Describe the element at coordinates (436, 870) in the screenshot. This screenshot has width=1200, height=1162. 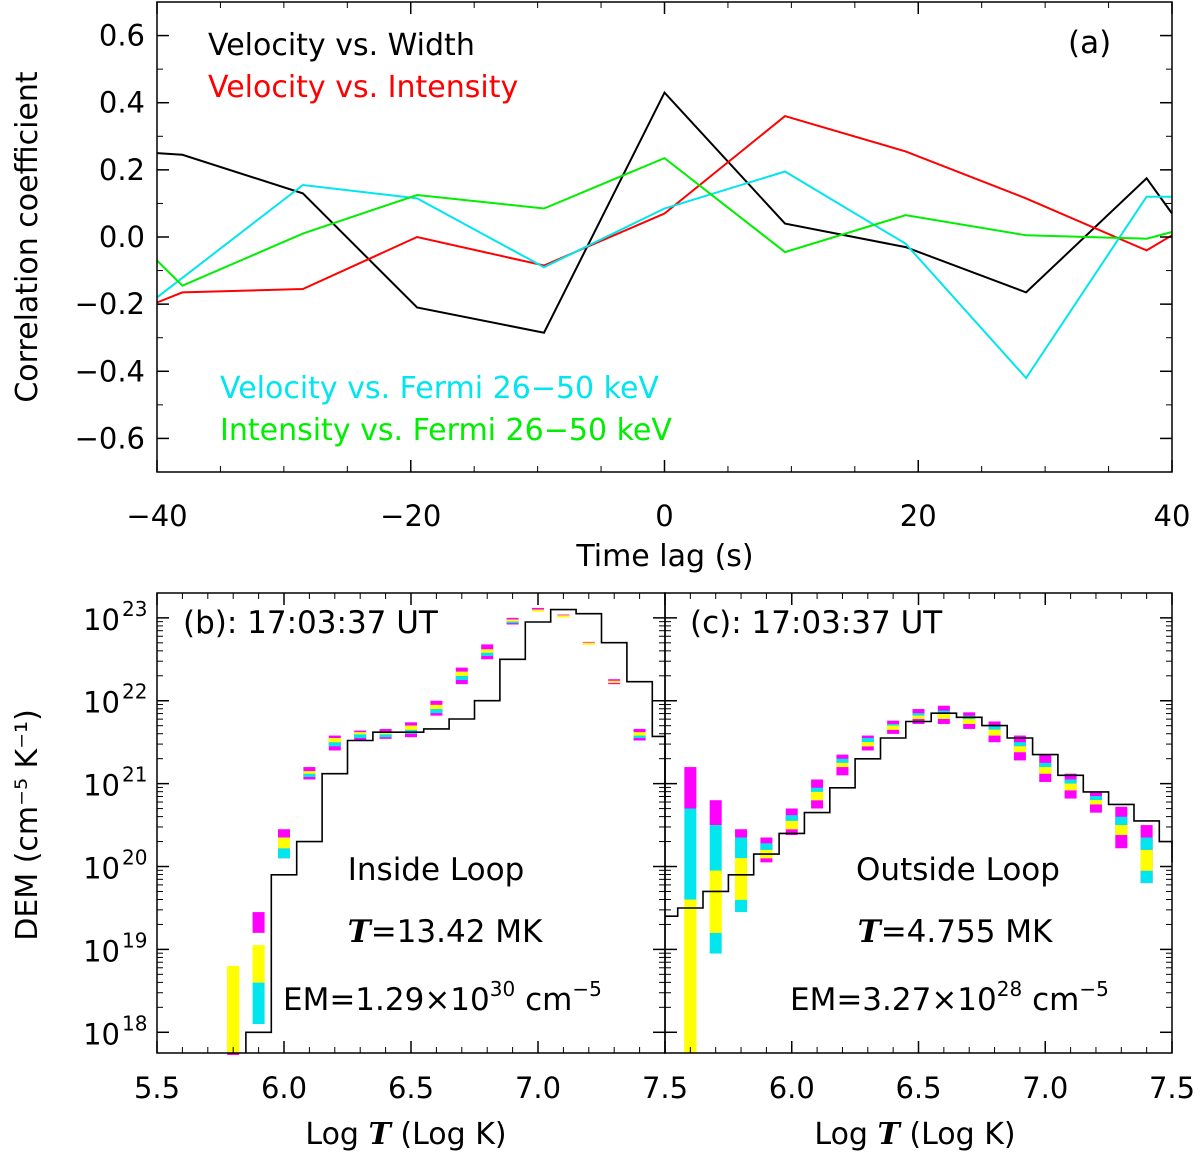
I see `panel-b-region: Inside Loop` at that location.